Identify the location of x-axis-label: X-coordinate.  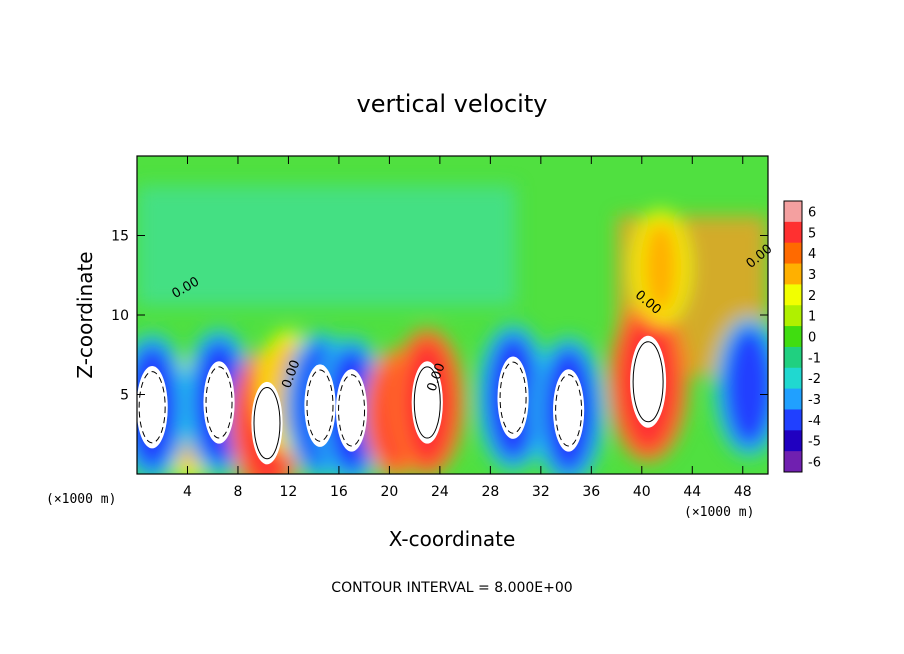
(452, 539).